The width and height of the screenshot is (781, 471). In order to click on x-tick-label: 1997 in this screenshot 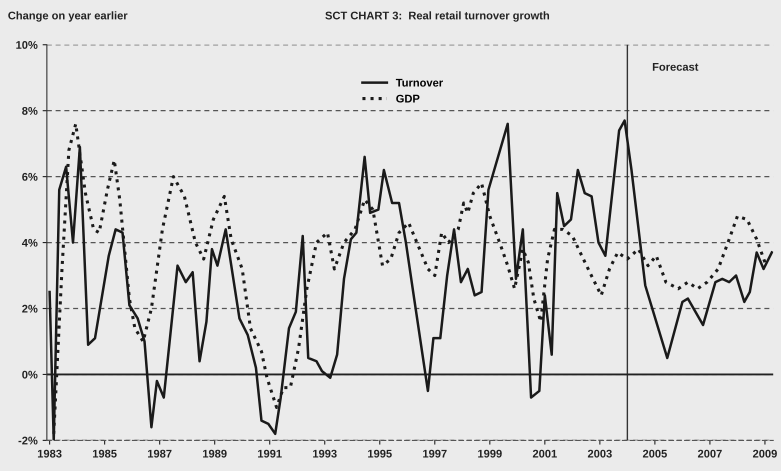, I will do `click(435, 454)`.